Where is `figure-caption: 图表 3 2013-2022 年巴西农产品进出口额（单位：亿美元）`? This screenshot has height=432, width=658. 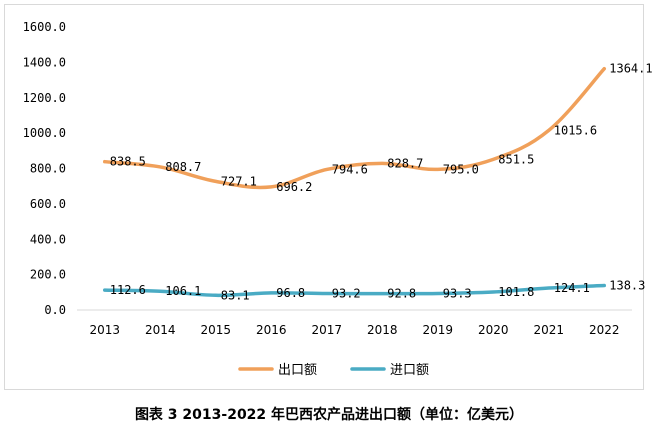
figure-caption: 图表 3 2013-2022 年巴西农产品进出口额（单位：亿美元） is located at coordinates (329, 415).